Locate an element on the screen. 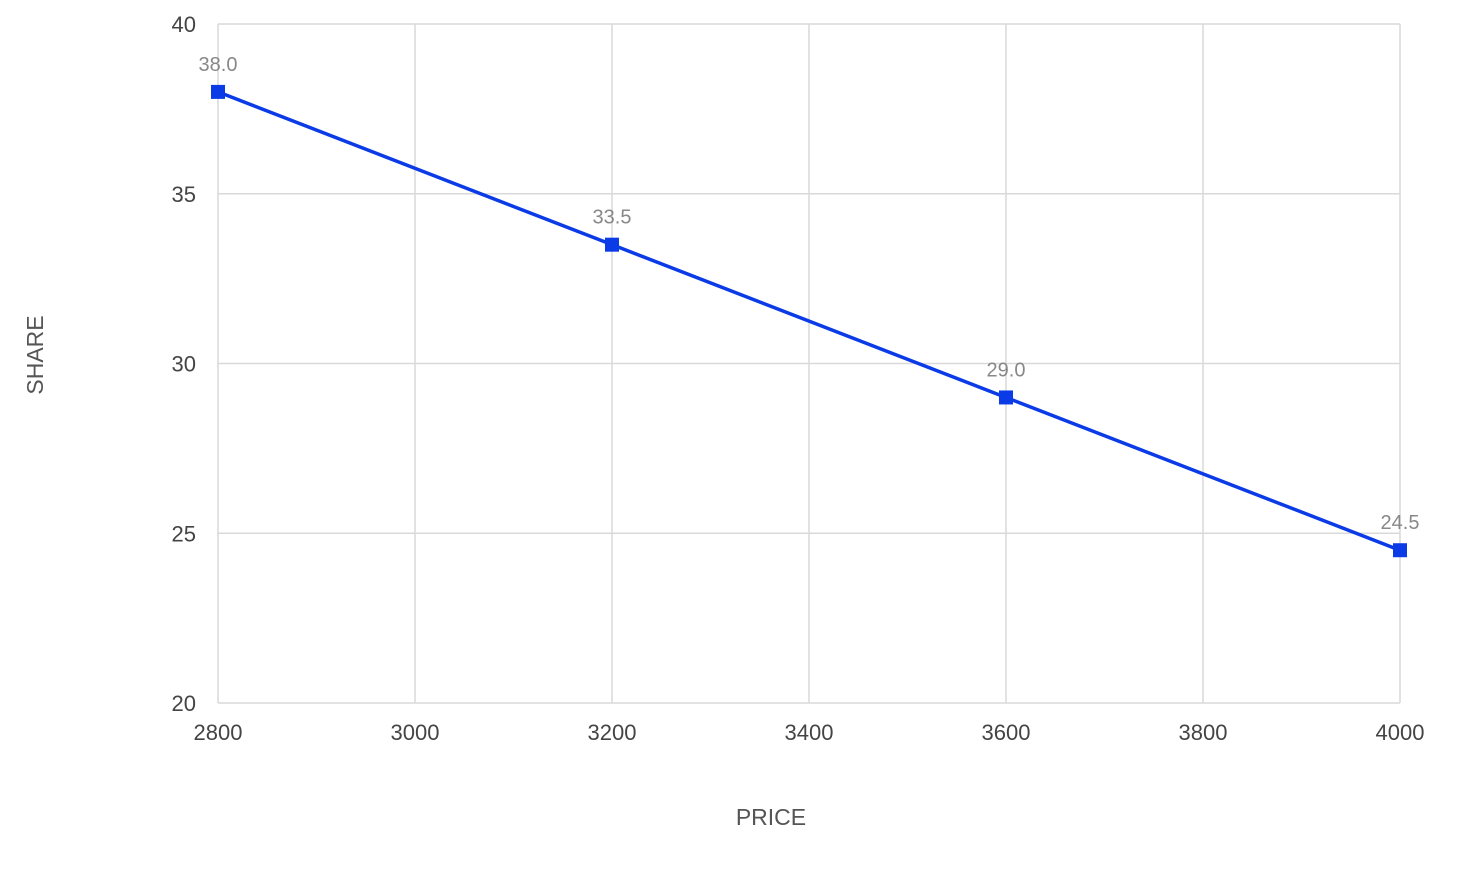 This screenshot has width=1459, height=890. x-tick-label: 4000 is located at coordinates (1400, 732).